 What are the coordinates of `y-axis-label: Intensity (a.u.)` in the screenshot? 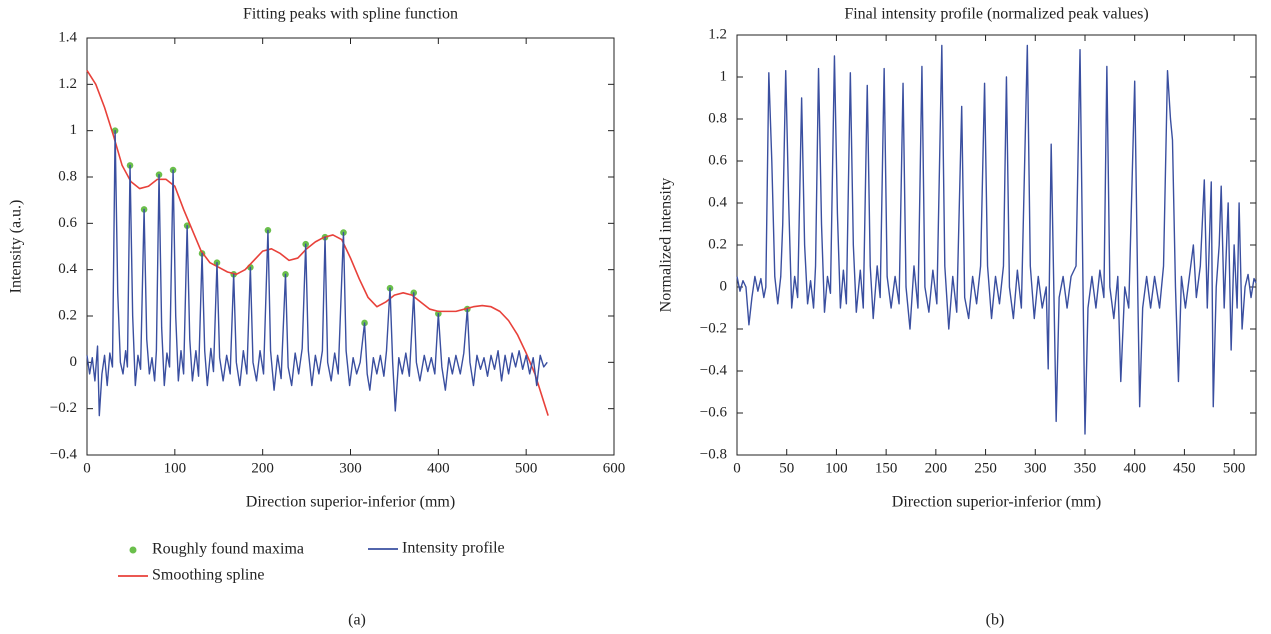 It's located at (16, 247).